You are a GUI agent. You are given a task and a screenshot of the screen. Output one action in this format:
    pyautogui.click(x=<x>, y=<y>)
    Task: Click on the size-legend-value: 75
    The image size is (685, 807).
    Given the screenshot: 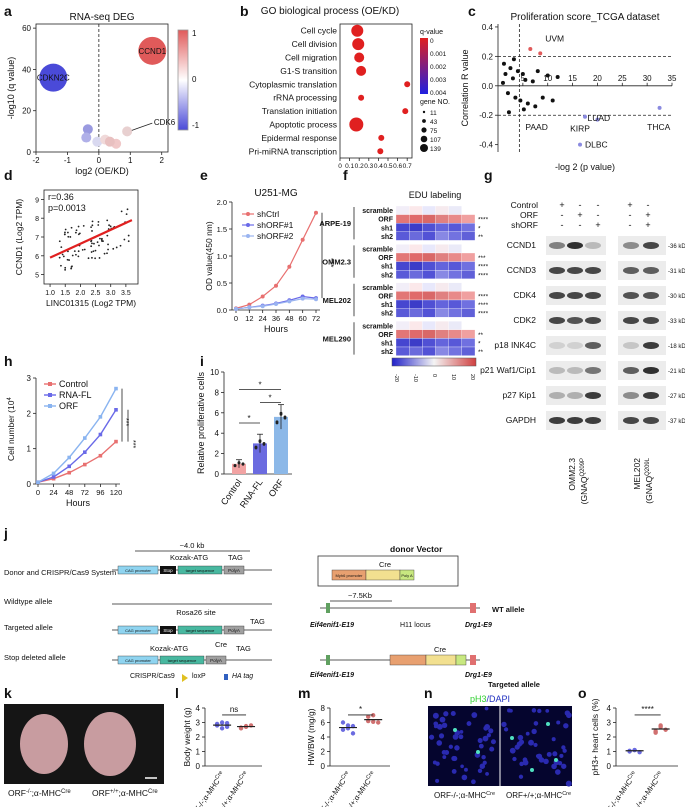 What is the action you would take?
    pyautogui.click(x=434, y=131)
    